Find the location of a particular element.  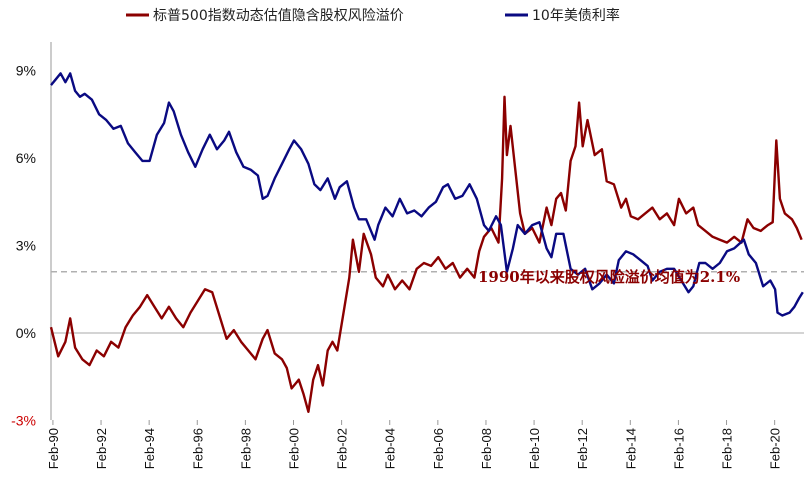

y-tick-label: 9% is located at coordinates (26, 71).